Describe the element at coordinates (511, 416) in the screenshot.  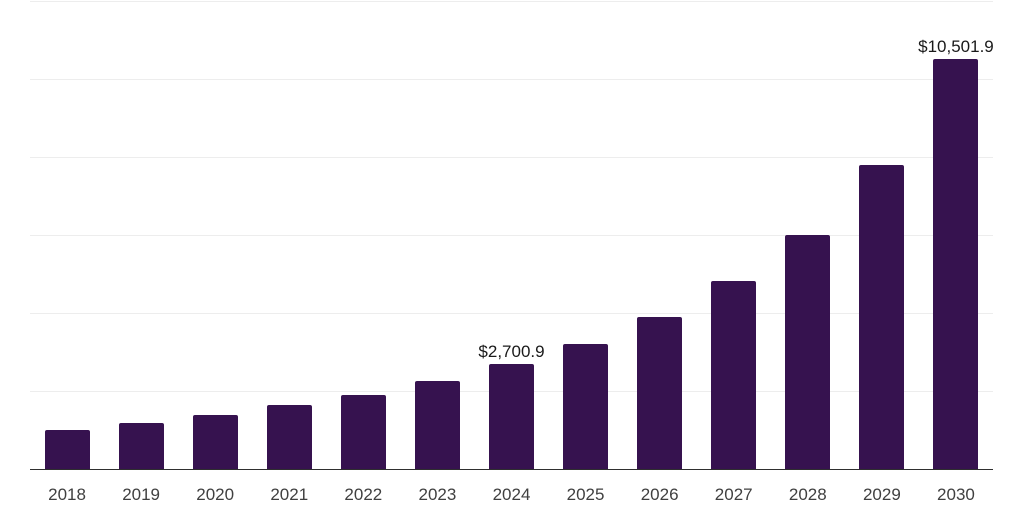
I see `bar-2024` at that location.